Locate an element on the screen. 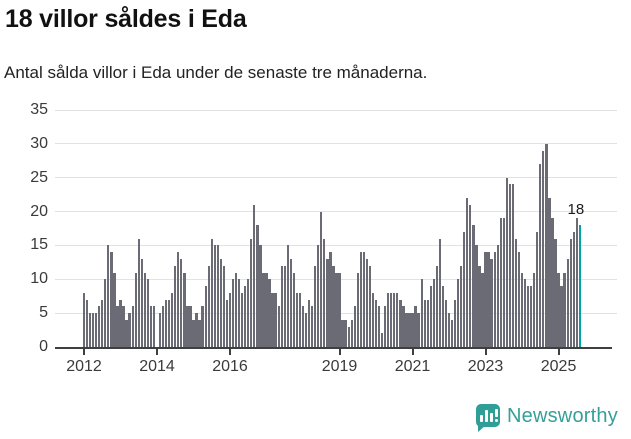 The height and width of the screenshot is (439, 631). x-axis-line is located at coordinates (333, 348).